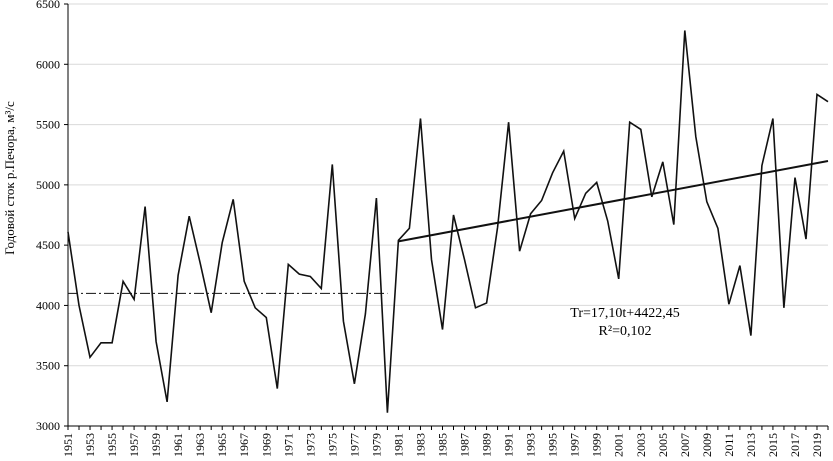  Describe the element at coordinates (619, 445) in the screenshot. I see `x-tick-label: 2001` at that location.